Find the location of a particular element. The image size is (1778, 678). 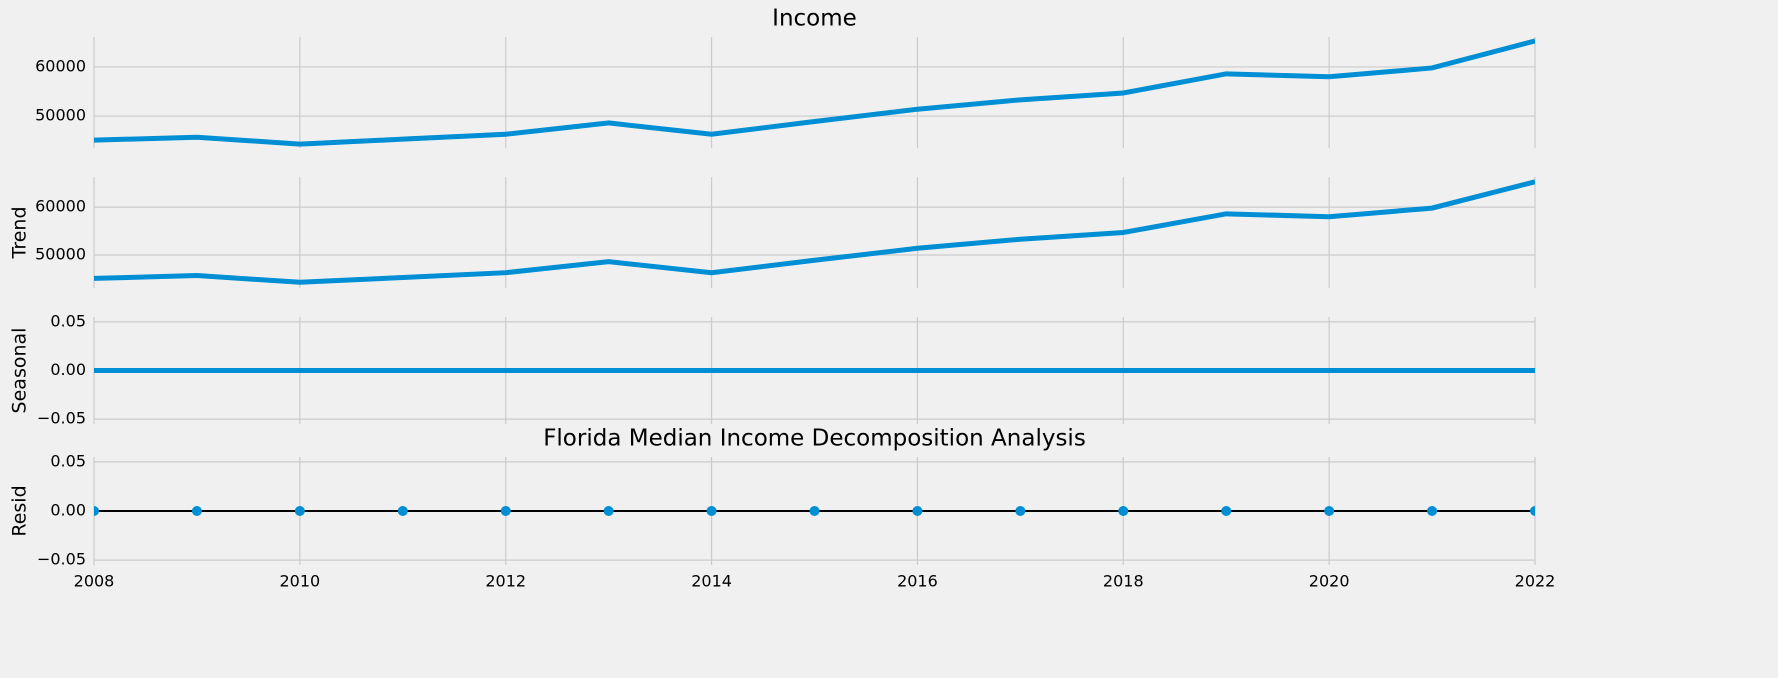

x-tick-label: 2008 is located at coordinates (94, 581).